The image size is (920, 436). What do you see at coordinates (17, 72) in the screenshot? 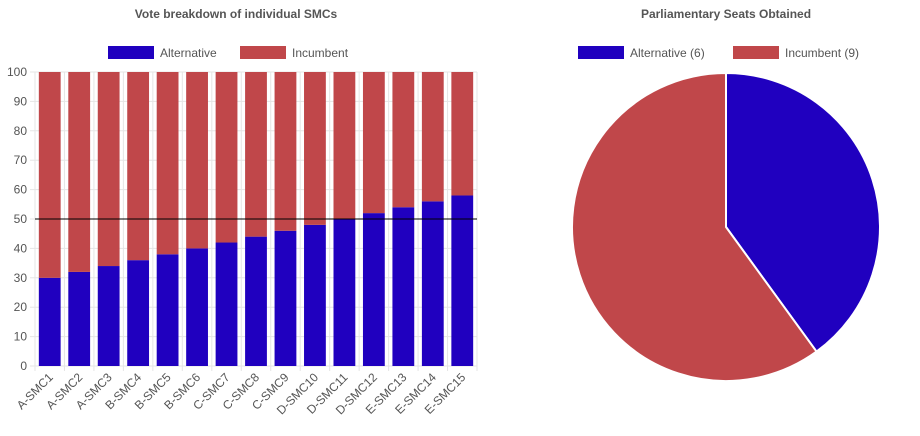
I see `y-tick-label: 100` at bounding box center [17, 72].